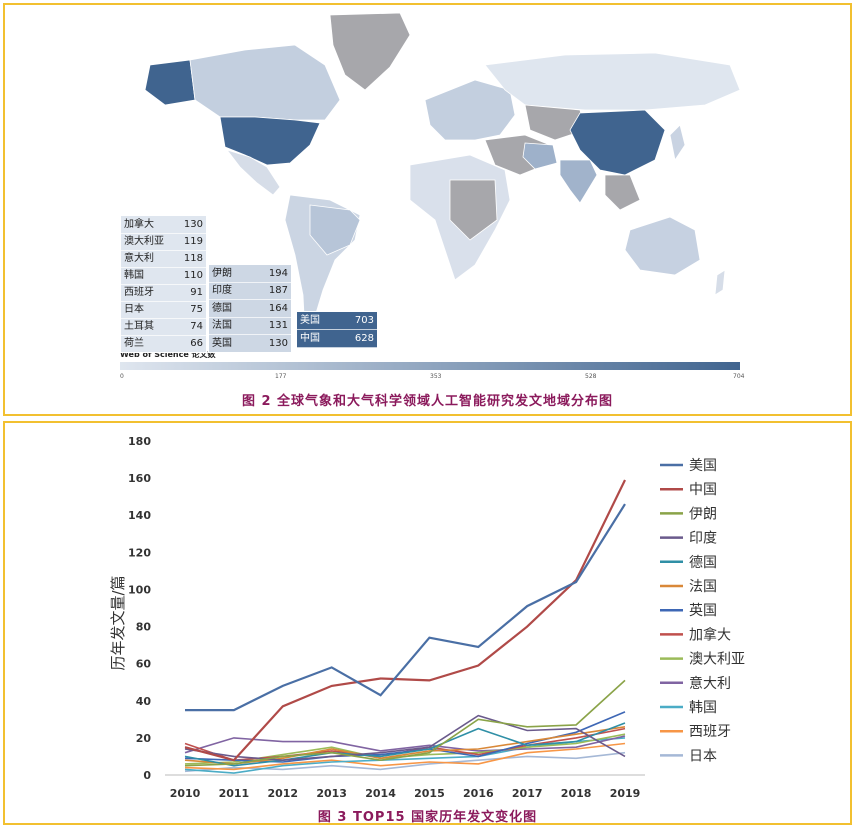 The image size is (858, 829). What do you see at coordinates (139, 552) in the screenshot?
I see `y-tick-label: 120` at bounding box center [139, 552].